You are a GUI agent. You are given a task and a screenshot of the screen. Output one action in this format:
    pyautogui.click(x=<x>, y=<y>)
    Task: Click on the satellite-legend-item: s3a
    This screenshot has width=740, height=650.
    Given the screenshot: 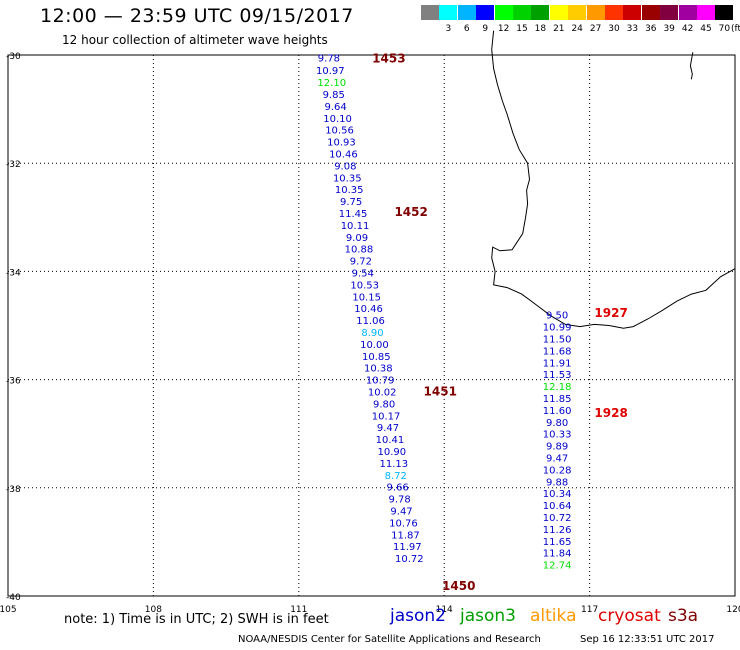 What is the action you would take?
    pyautogui.click(x=683, y=616)
    